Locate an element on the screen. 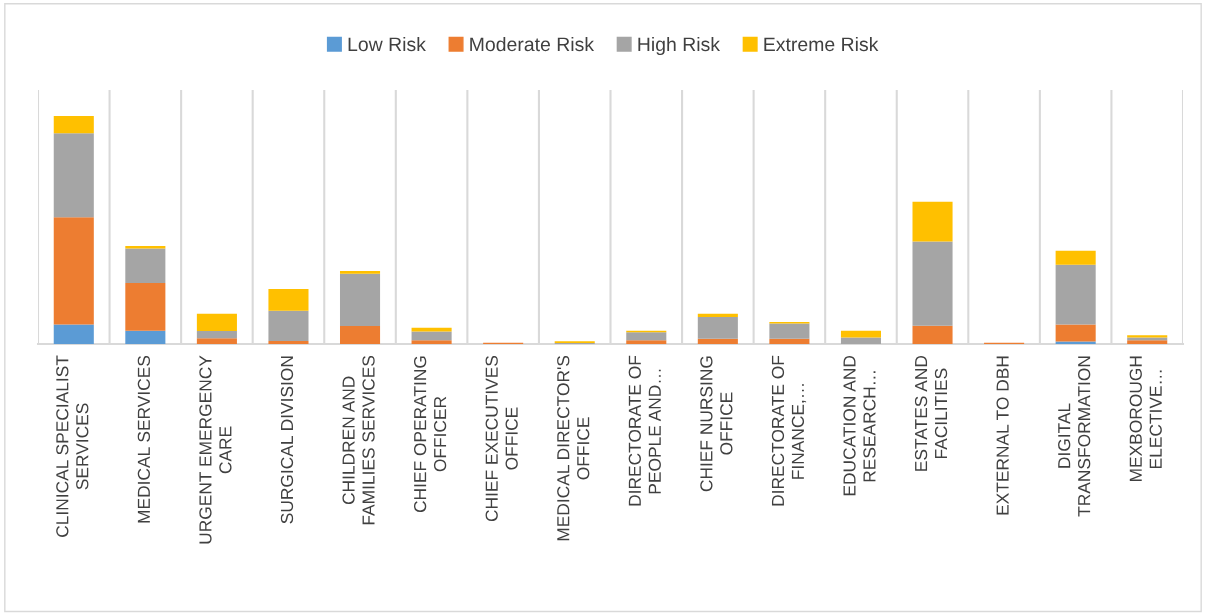  x-tick-label: CHIEF EXECUTIVES OFFICE is located at coordinates (501, 438).